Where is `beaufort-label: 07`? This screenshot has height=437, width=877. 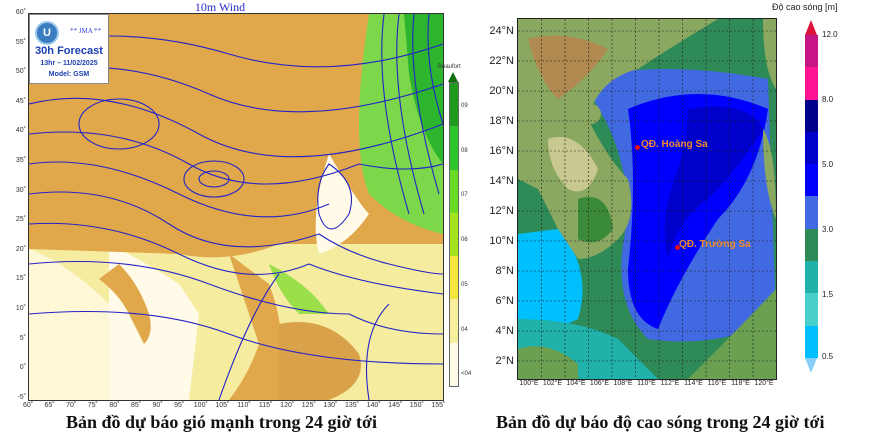 beaufort-label: 07 is located at coordinates (464, 195).